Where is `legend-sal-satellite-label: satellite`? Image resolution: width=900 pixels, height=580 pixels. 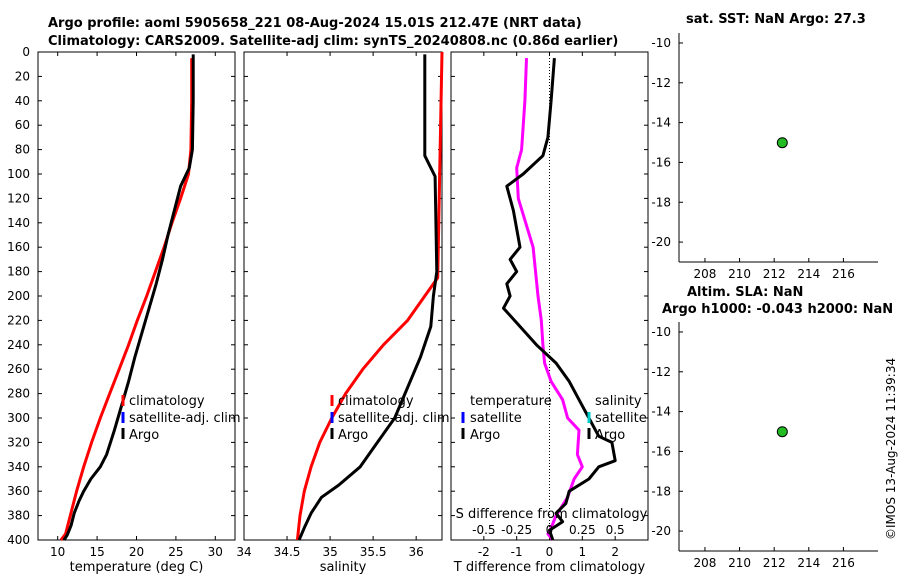 legend-sal-satellite-label: satellite is located at coordinates (621, 418).